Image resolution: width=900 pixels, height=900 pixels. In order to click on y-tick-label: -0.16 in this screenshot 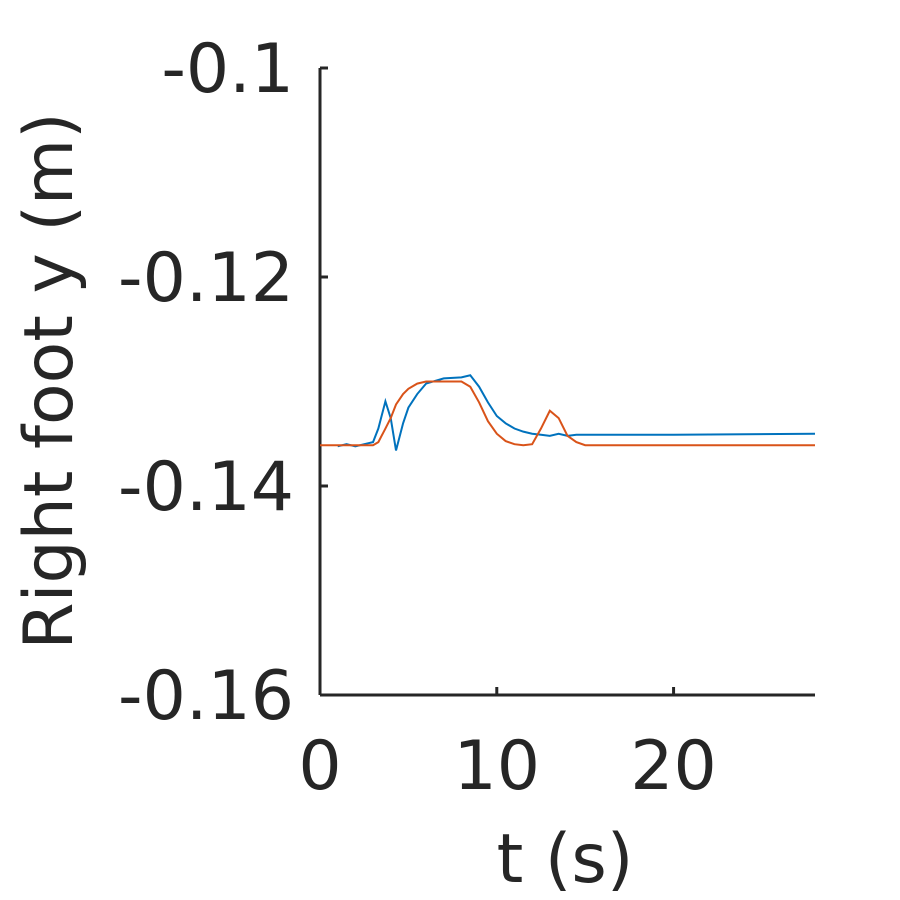, I will do `click(206, 696)`.